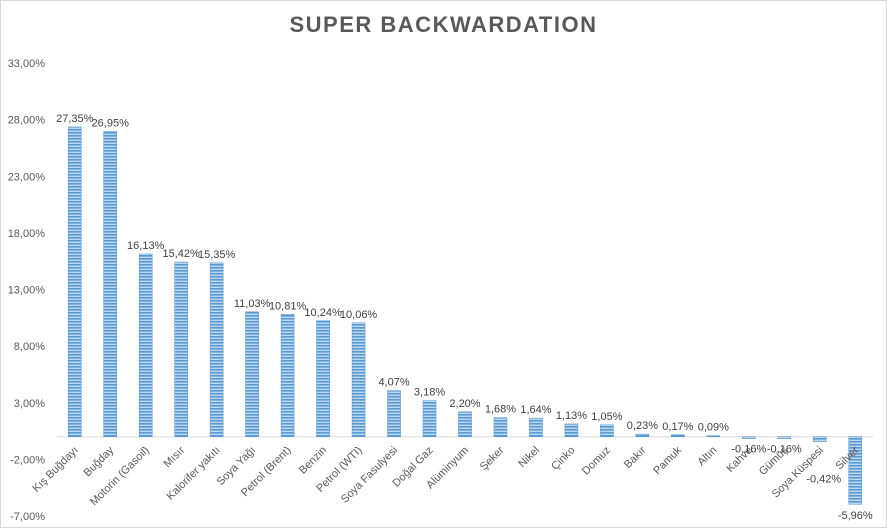 This screenshot has width=887, height=528. I want to click on category-label: Şeker, so click(492, 458).